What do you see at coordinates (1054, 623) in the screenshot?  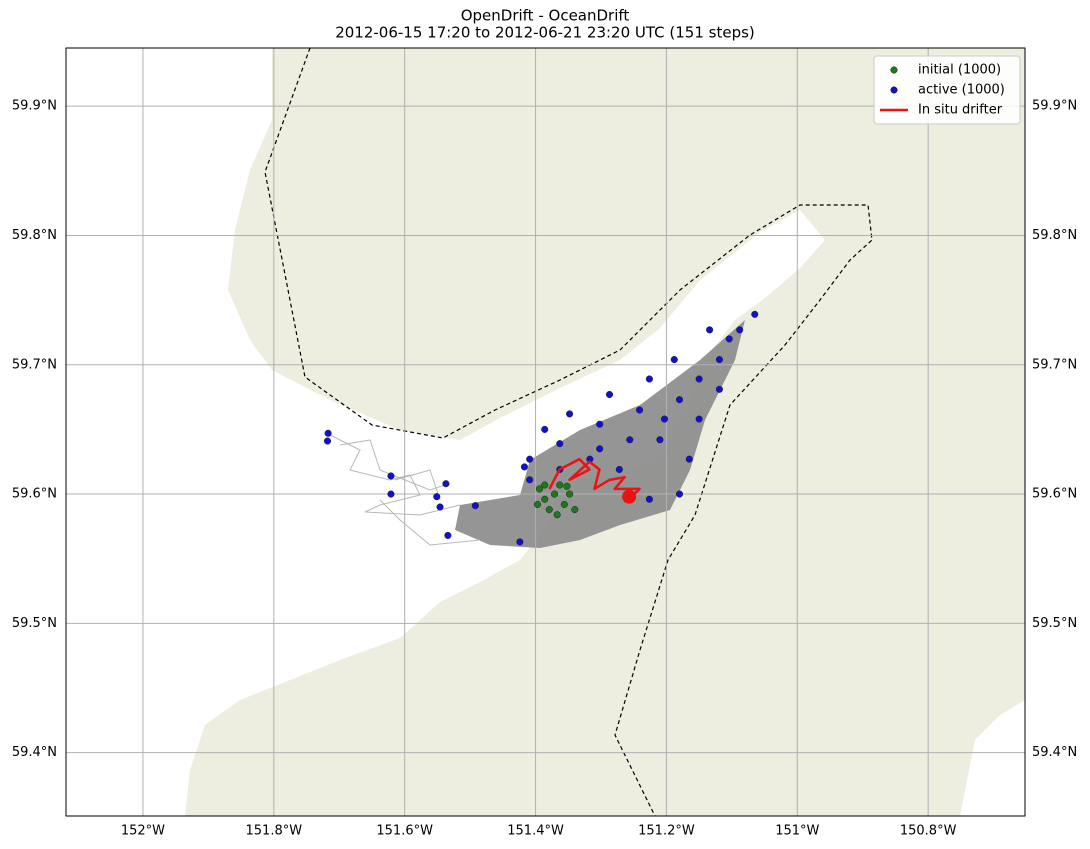 I see `y-tick-label-right: 59.5°N` at bounding box center [1054, 623].